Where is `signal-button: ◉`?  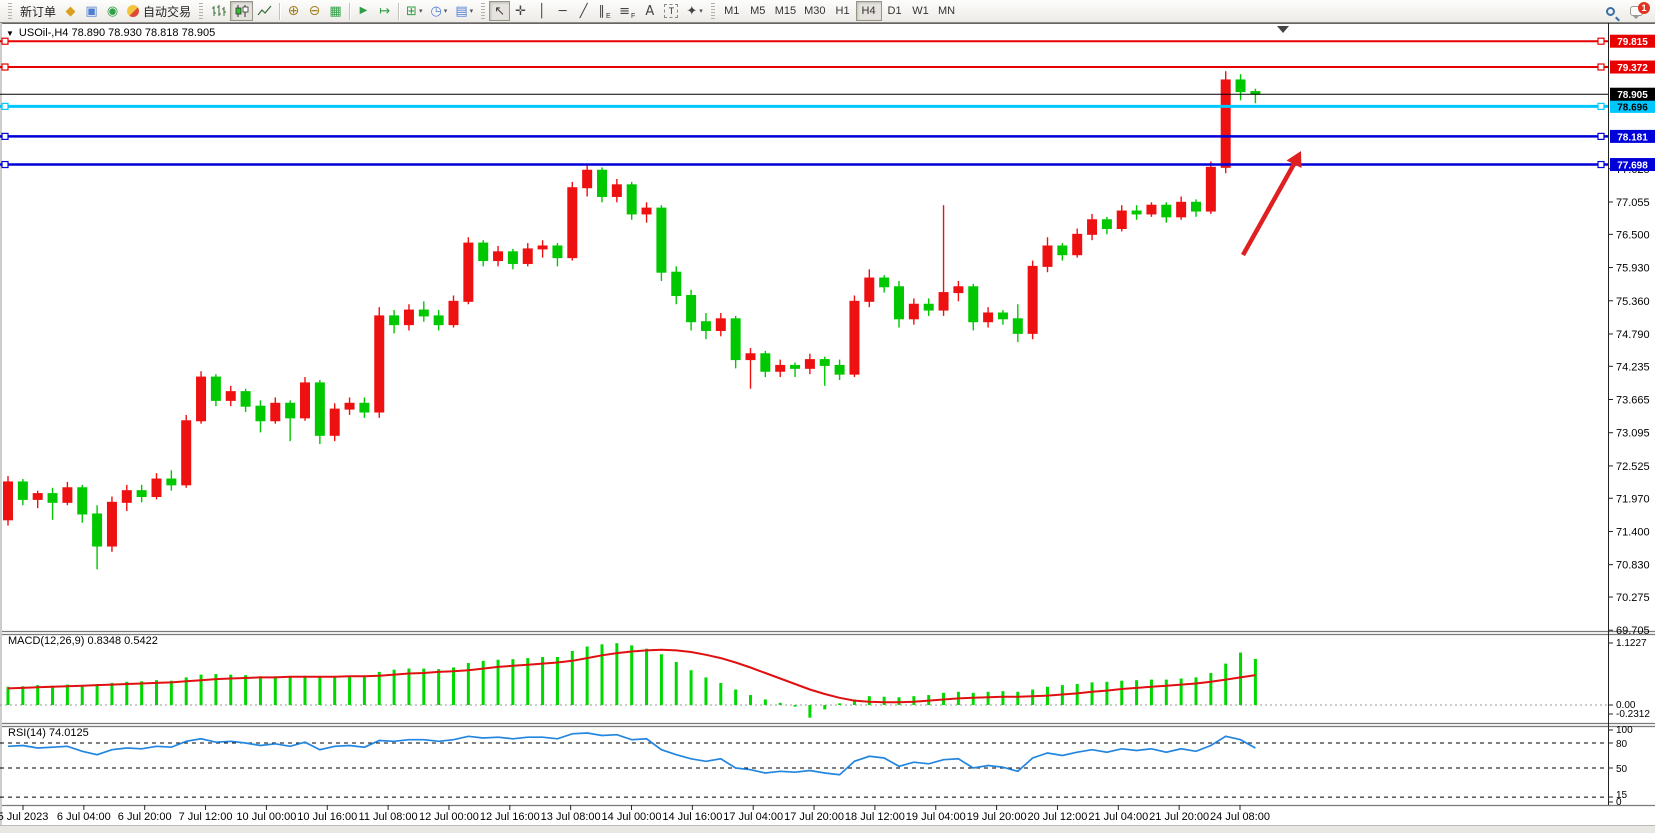 signal-button: ◉ is located at coordinates (112, 11).